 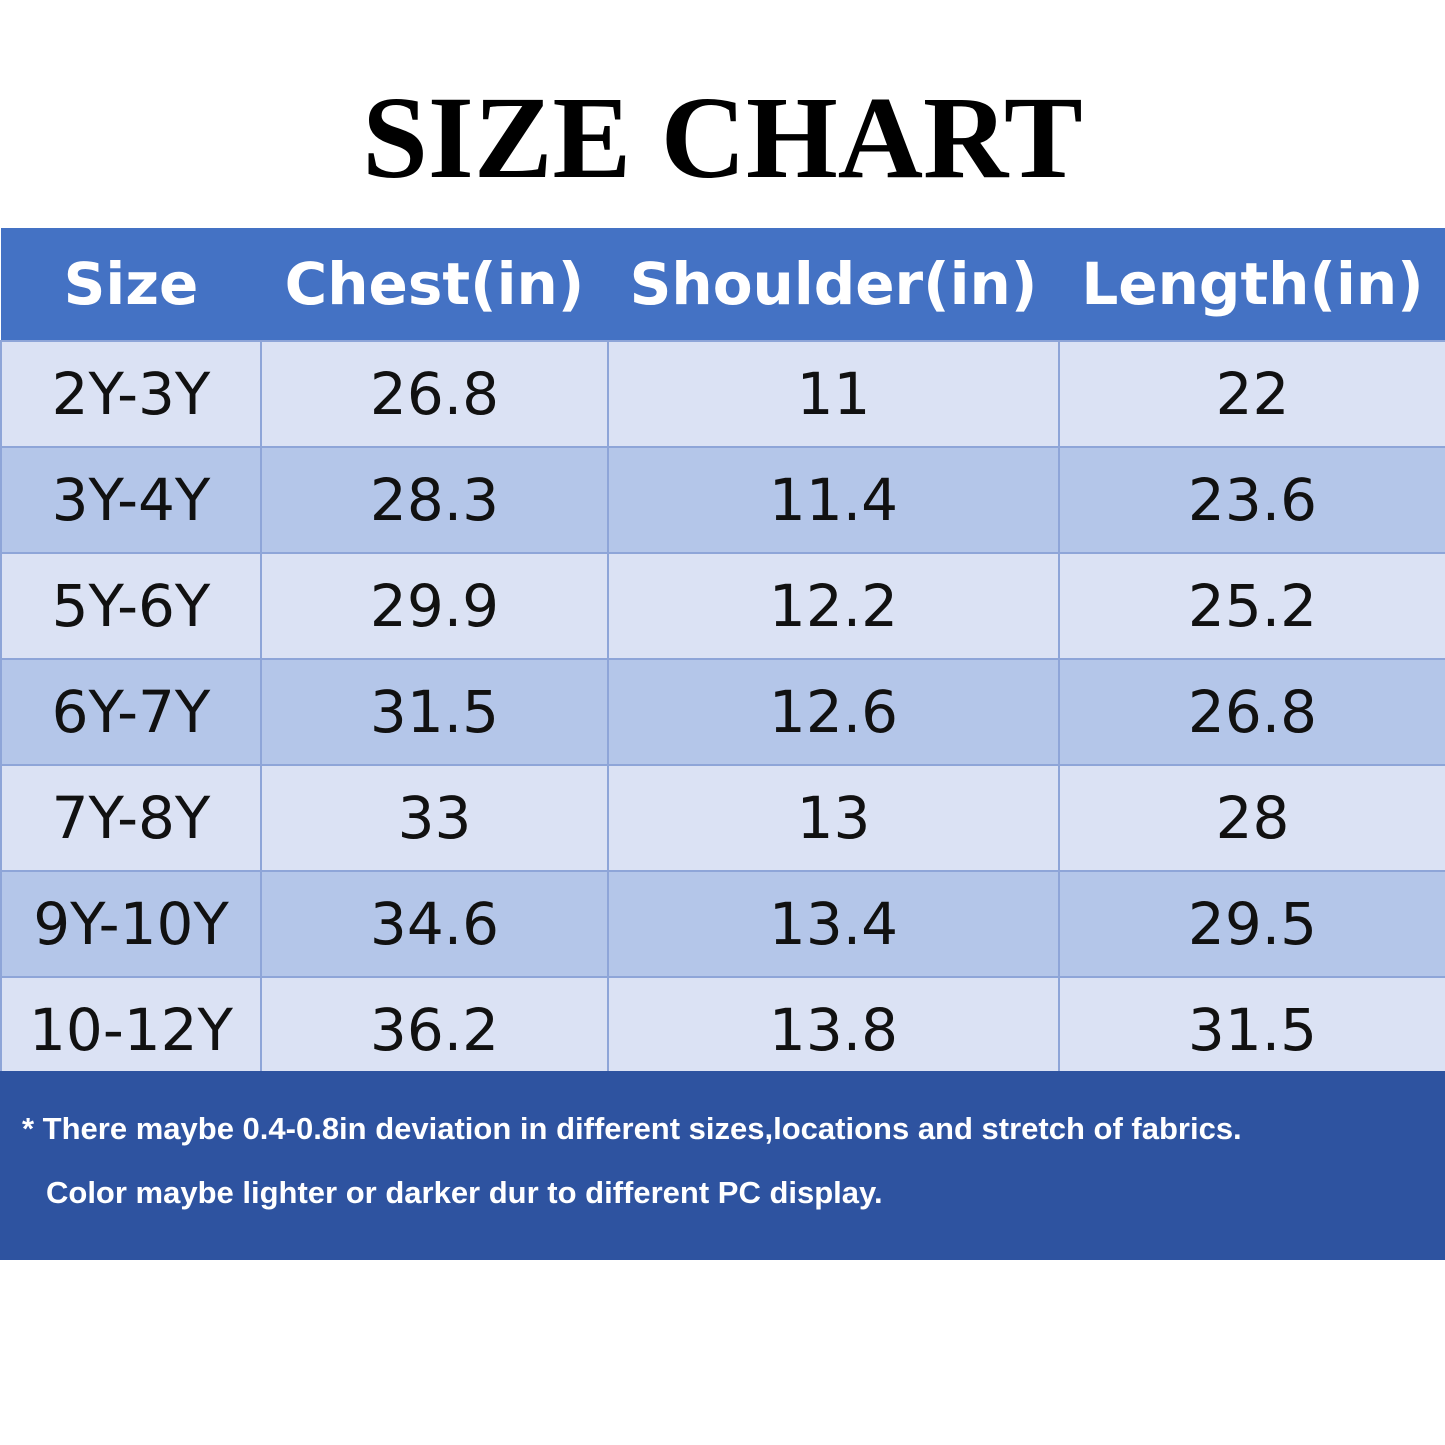 I want to click on cell: 25.2, so click(x=1251, y=606).